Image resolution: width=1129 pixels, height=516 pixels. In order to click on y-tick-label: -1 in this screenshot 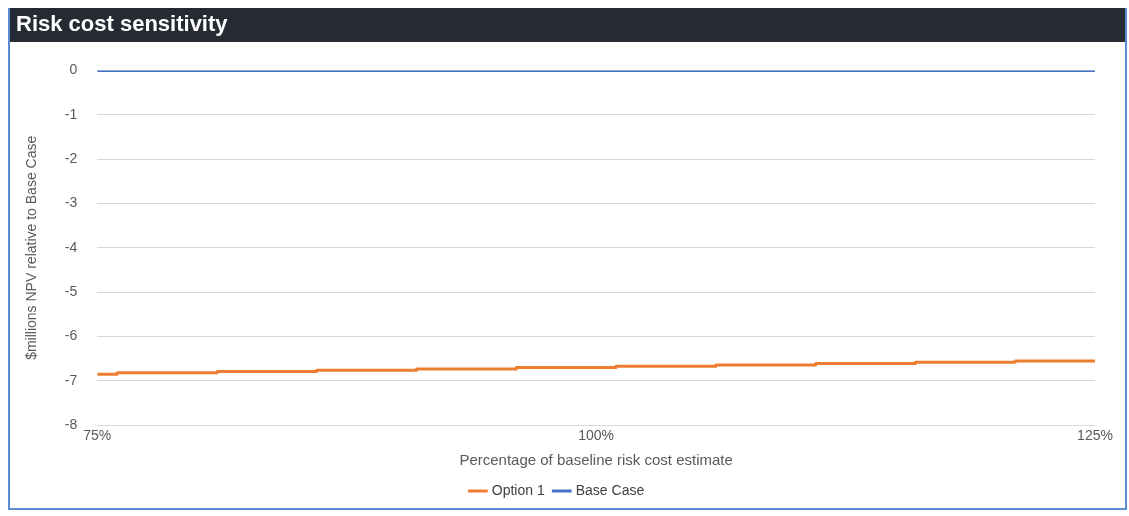, I will do `click(71, 113)`.